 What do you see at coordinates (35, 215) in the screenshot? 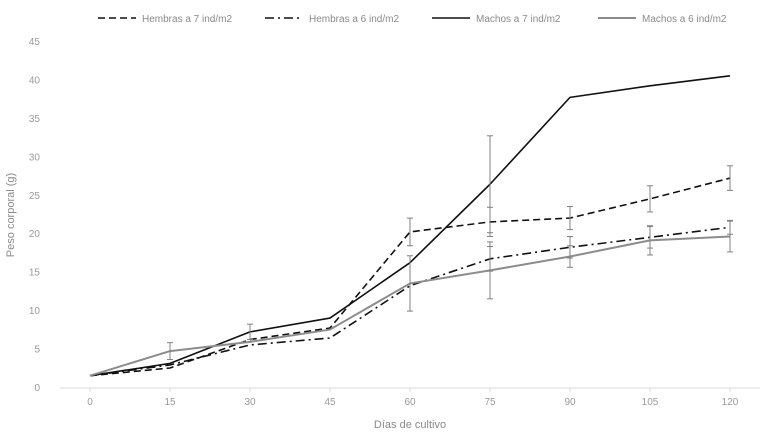
I see `y-axis: 0 5 10 15 20 25 30 35 40 45` at bounding box center [35, 215].